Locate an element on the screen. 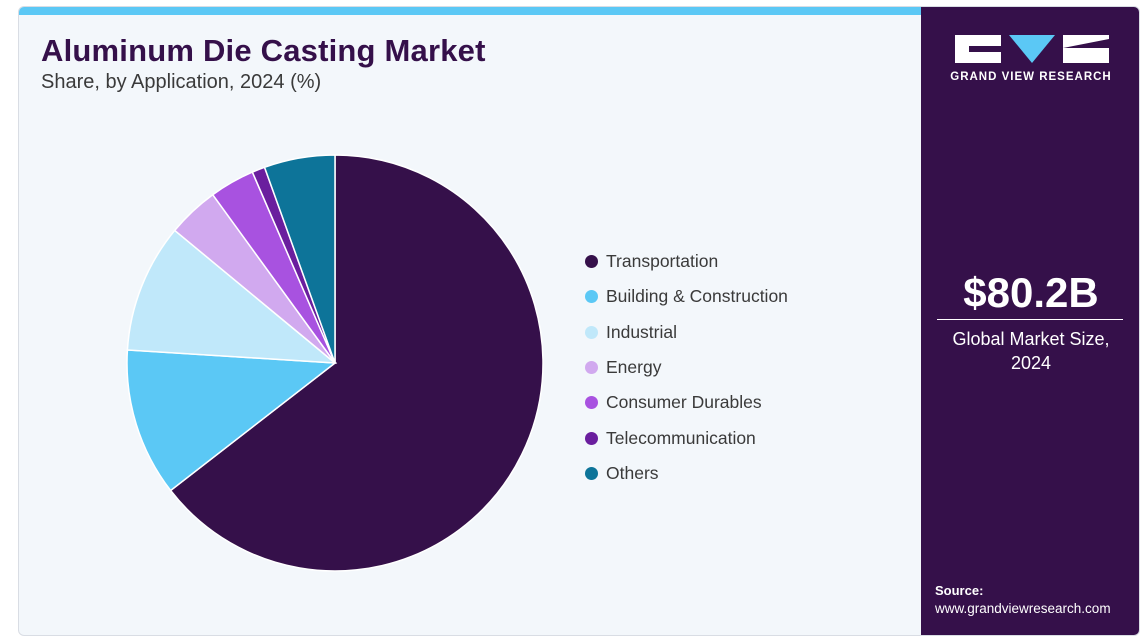  market-size-caption: Global Market Size, 2024 is located at coordinates (1030, 351).